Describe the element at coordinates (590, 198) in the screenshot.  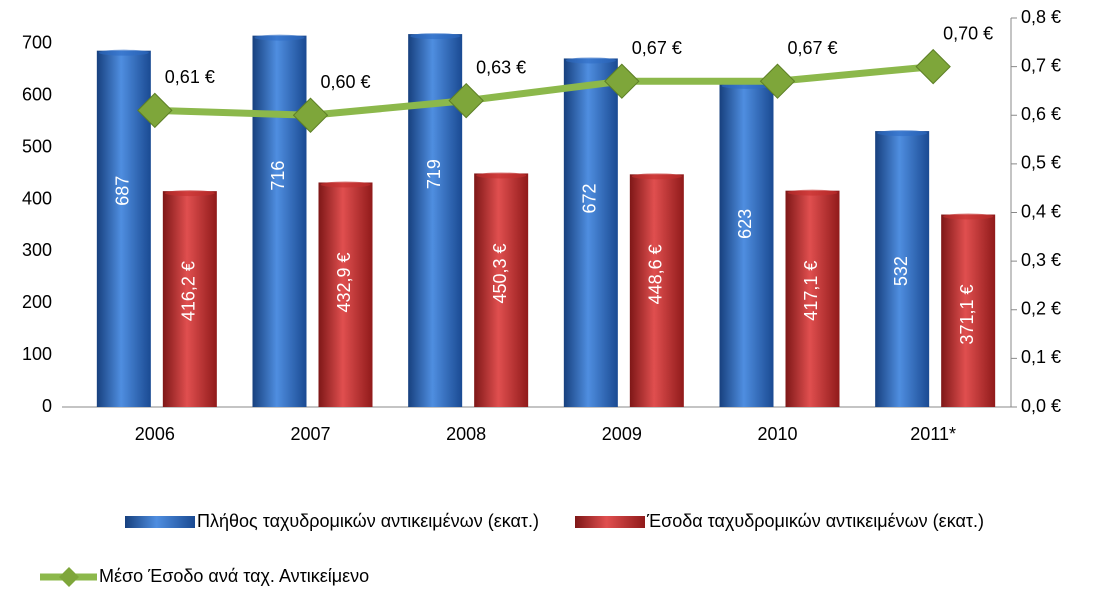
I see `bar-label: 672` at that location.